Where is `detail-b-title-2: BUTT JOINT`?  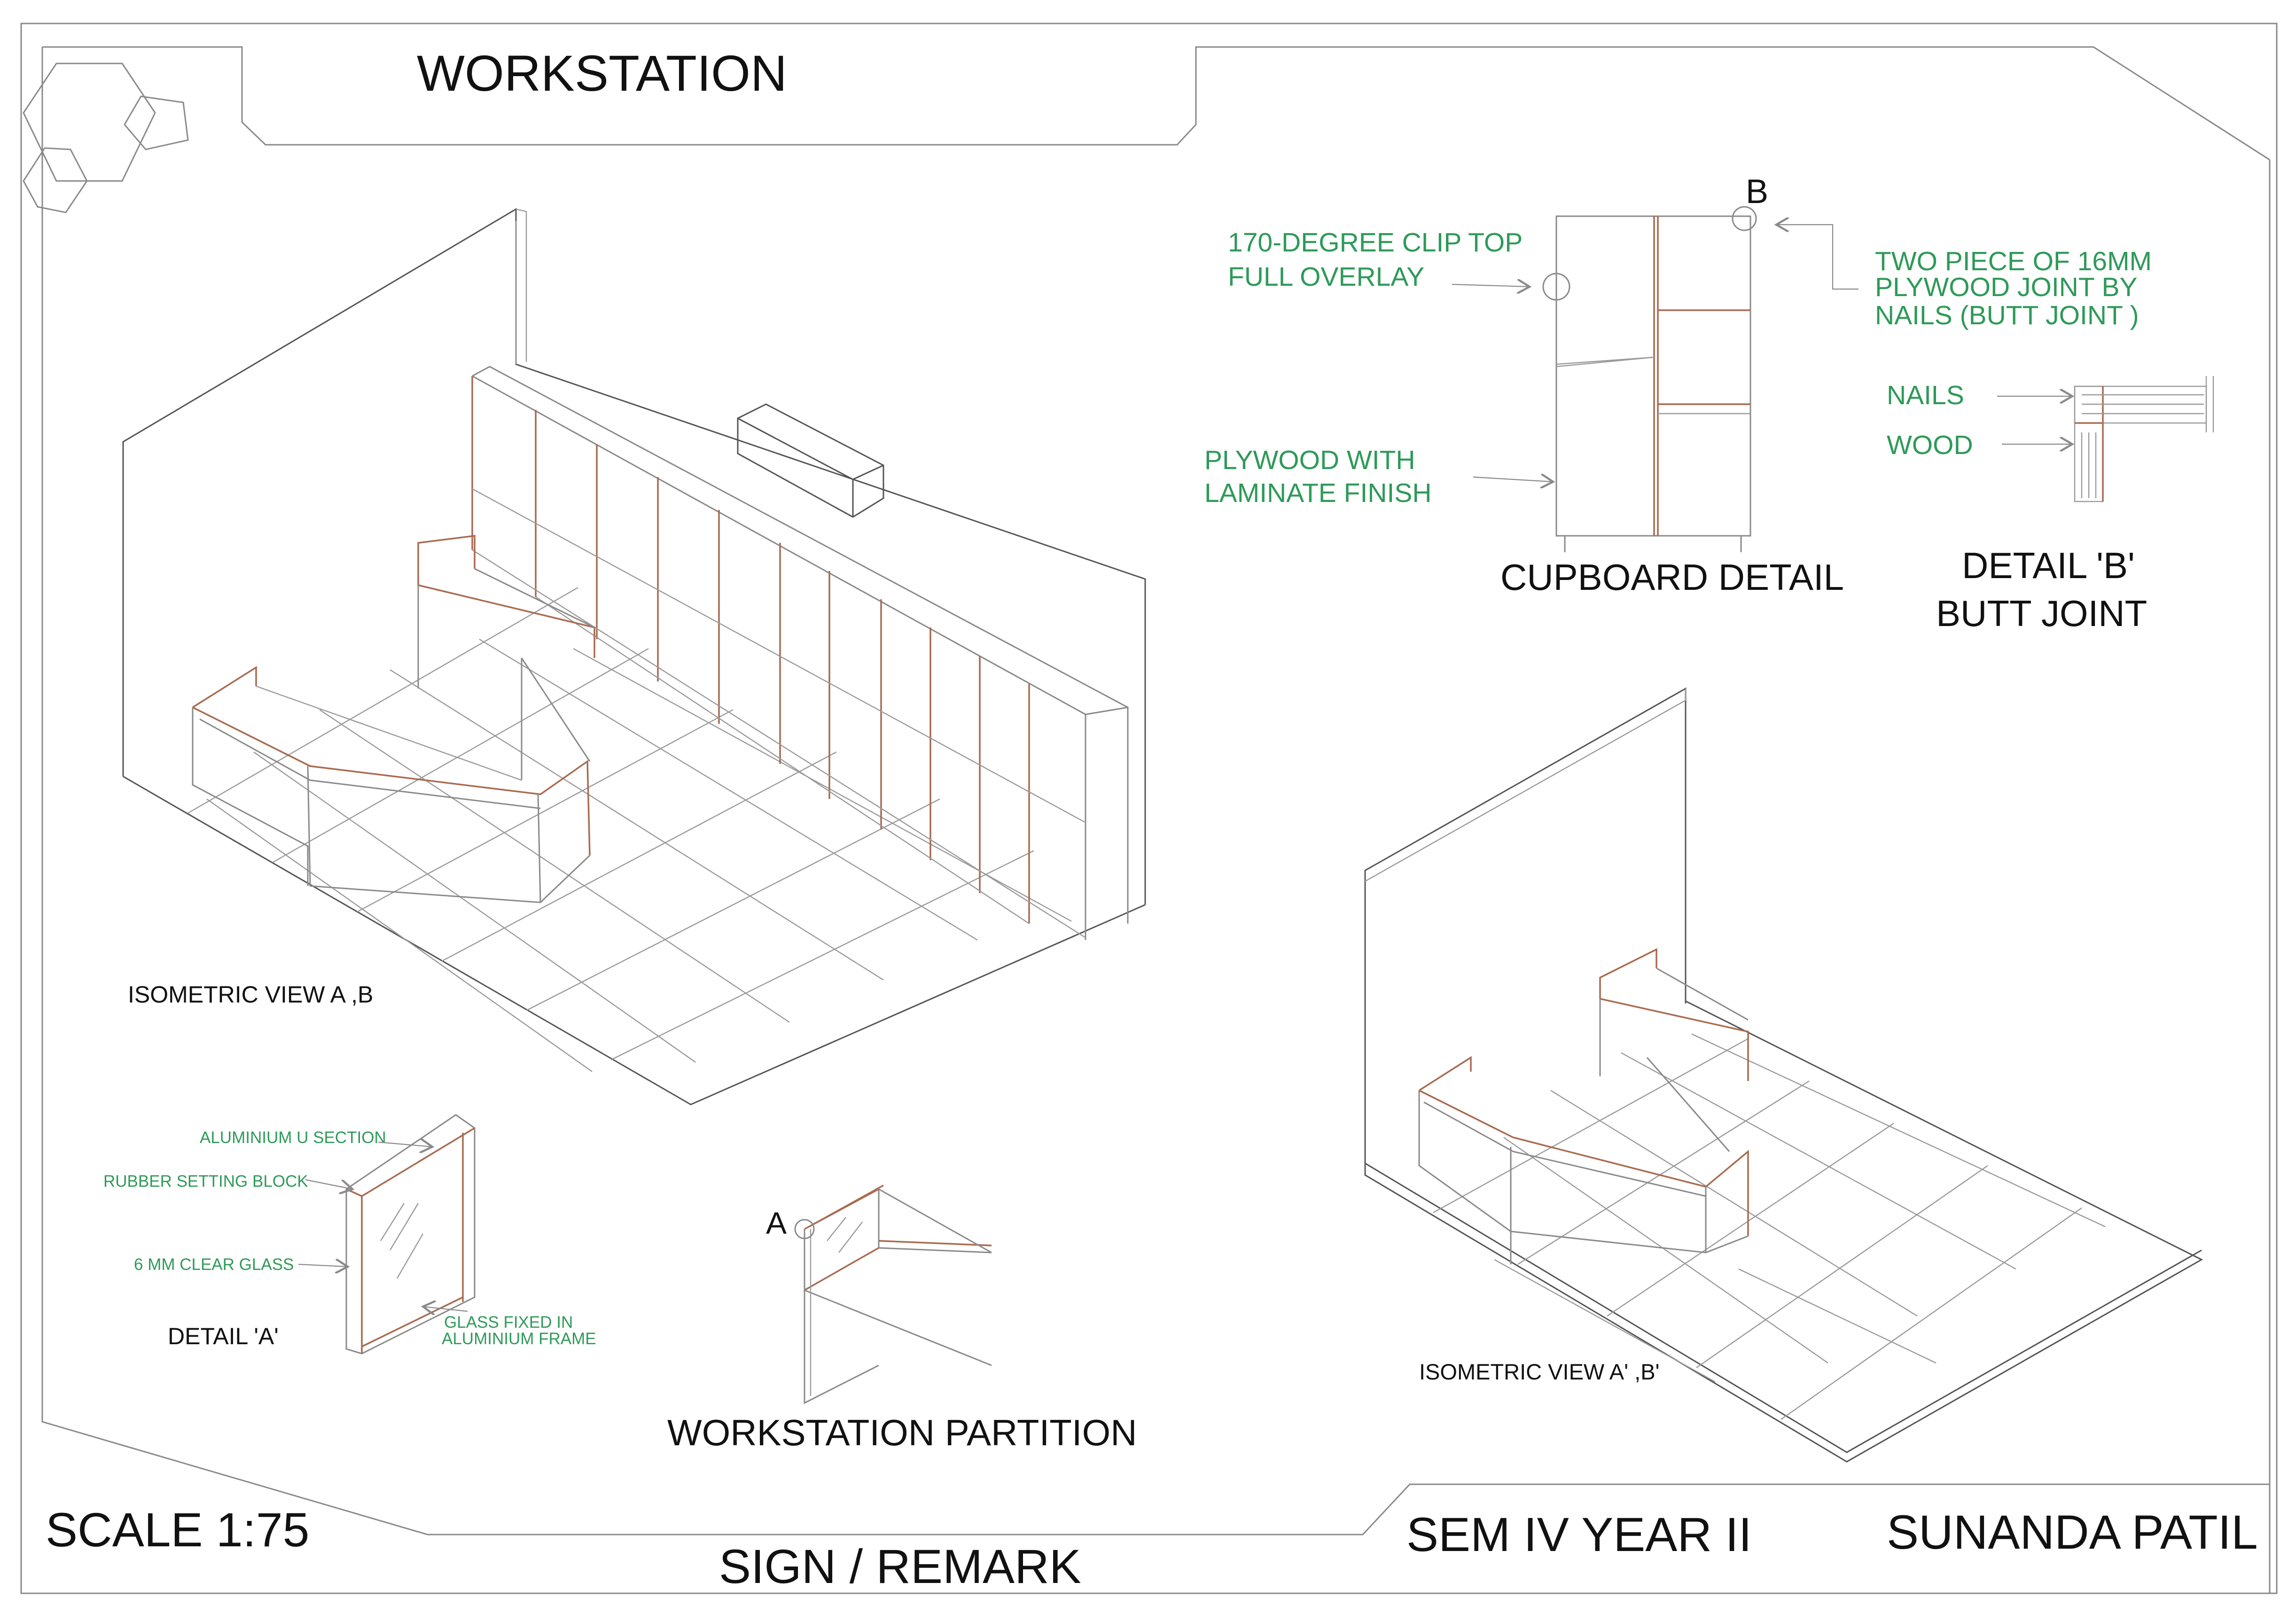
detail-b-title-2: BUTT JOINT is located at coordinates (2041, 614).